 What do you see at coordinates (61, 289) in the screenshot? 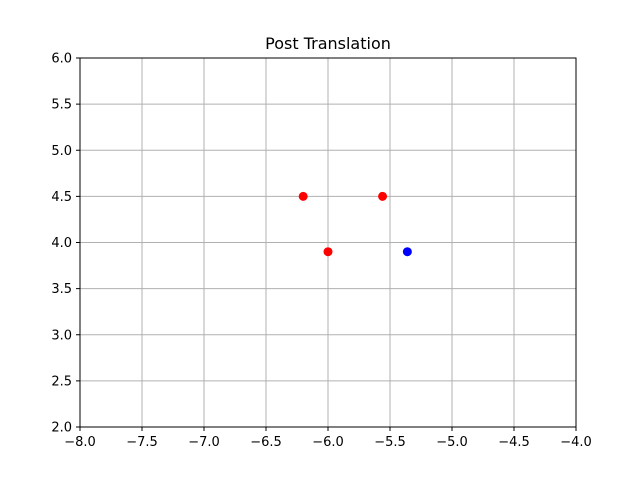
I see `y-tick-label: 3.5` at bounding box center [61, 289].